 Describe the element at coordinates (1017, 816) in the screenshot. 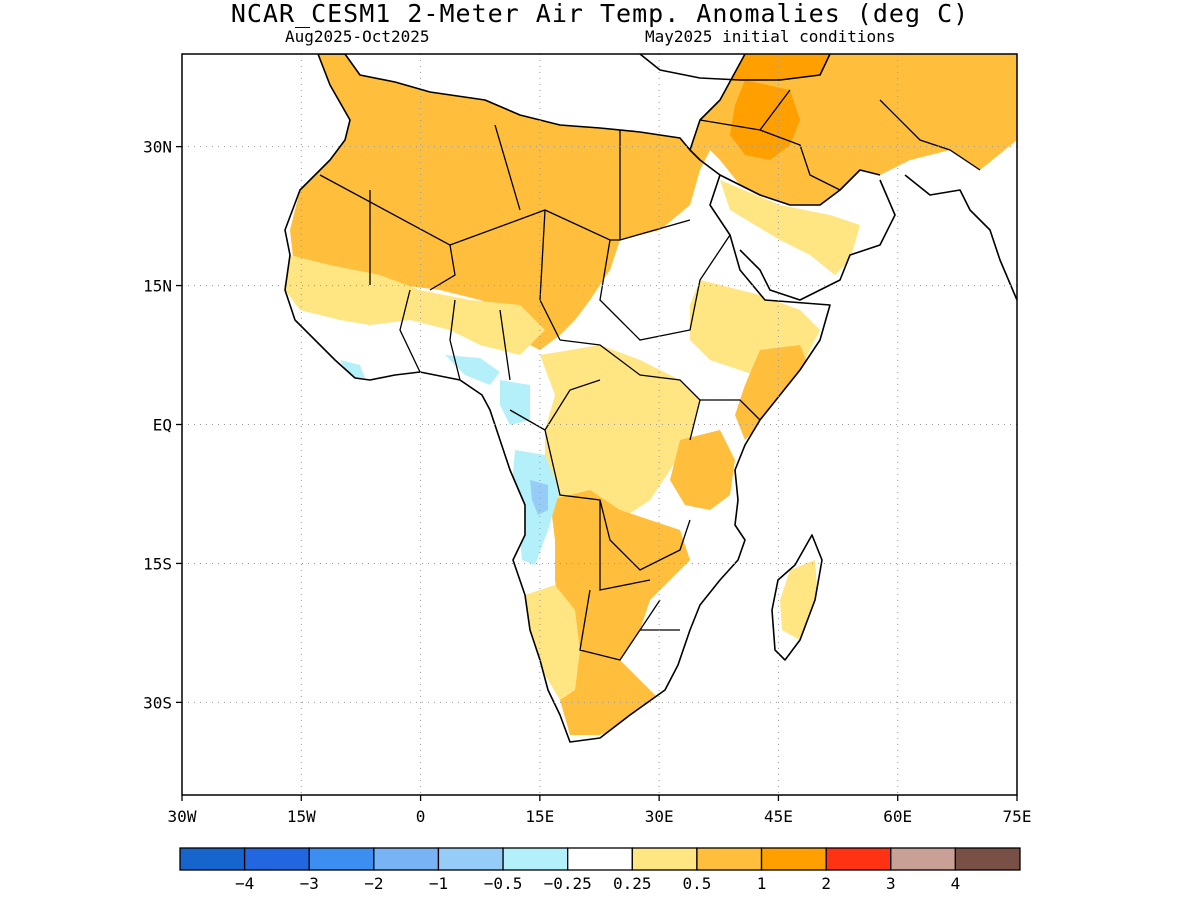

I see `lon-tick-label: 75E` at that location.